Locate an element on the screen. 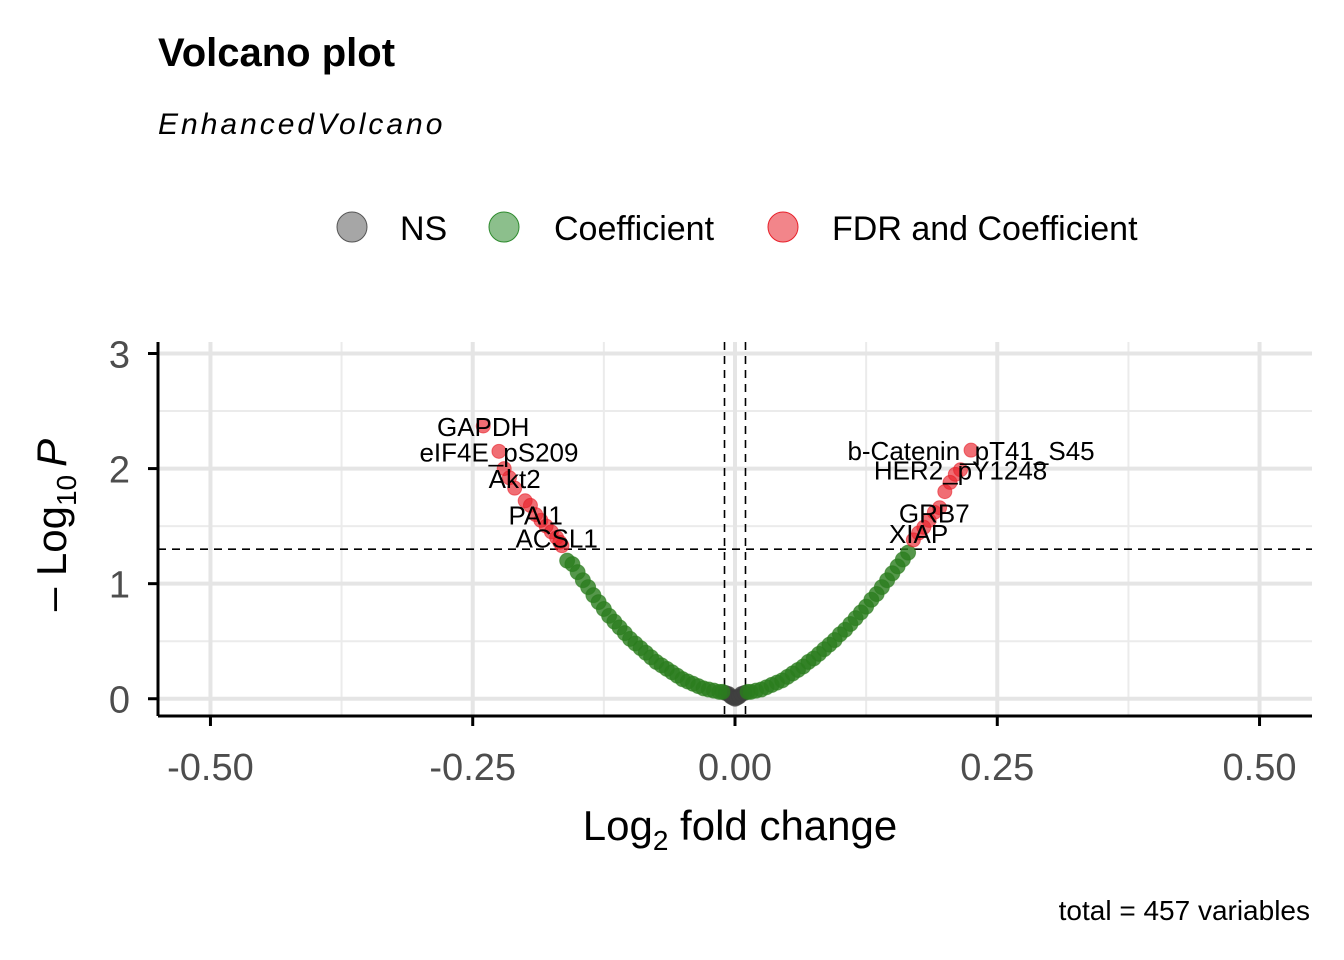 The image size is (1344, 960). point-label: ACSL1 is located at coordinates (556, 539).